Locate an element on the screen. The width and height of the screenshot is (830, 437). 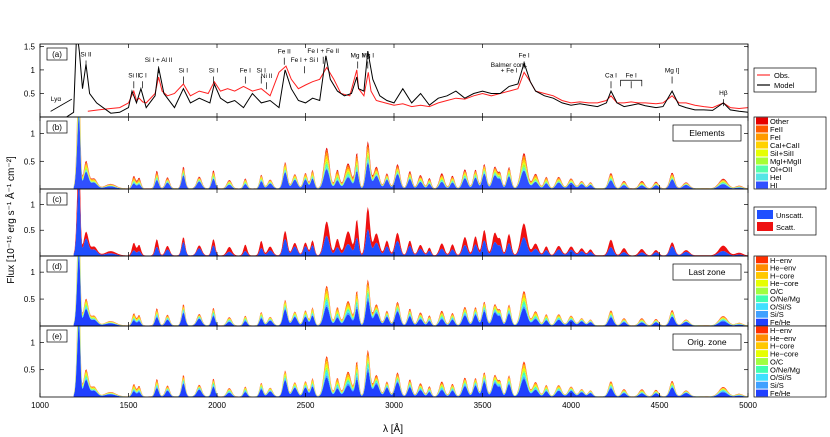
series-line-model is located at coordinates (394, 80).